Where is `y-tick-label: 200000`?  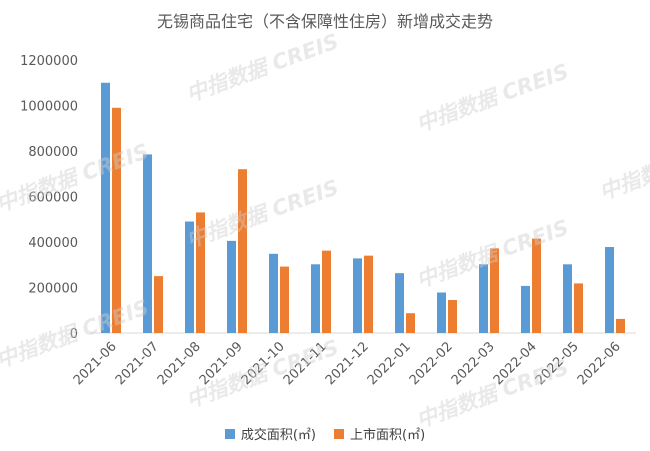
y-tick-label: 200000 is located at coordinates (53, 289).